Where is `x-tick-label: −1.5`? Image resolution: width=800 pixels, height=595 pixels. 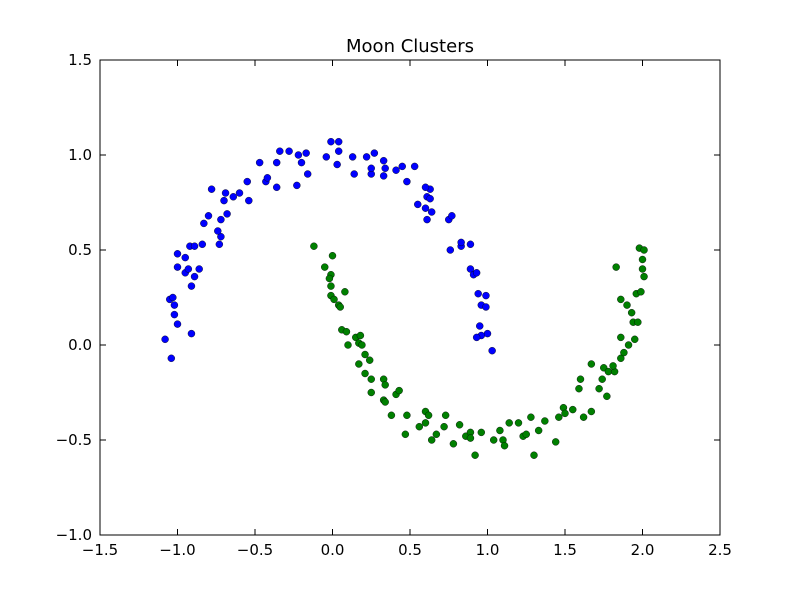
x-tick-label: −1.5 is located at coordinates (100, 550).